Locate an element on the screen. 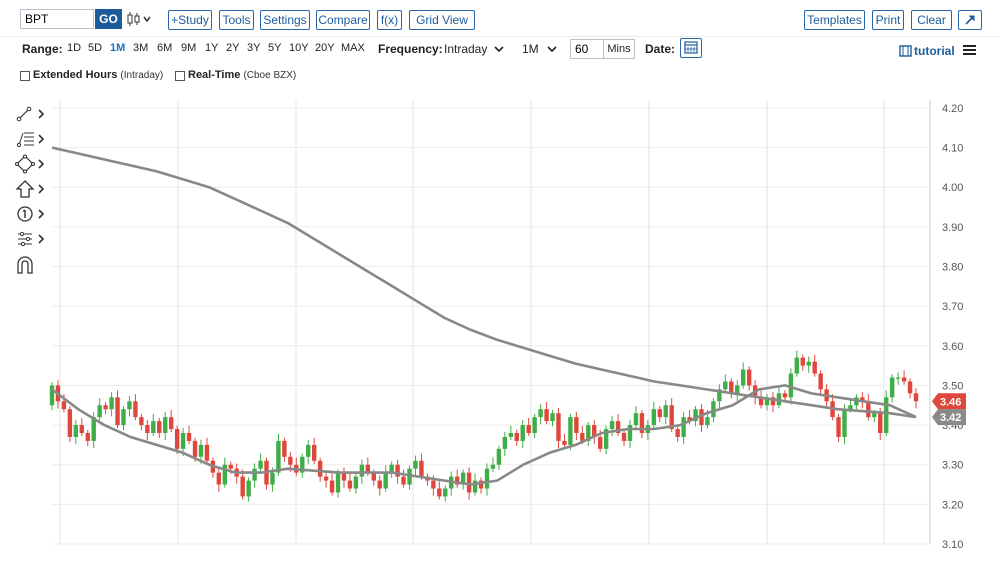  range-option: 3Y is located at coordinates (254, 48).